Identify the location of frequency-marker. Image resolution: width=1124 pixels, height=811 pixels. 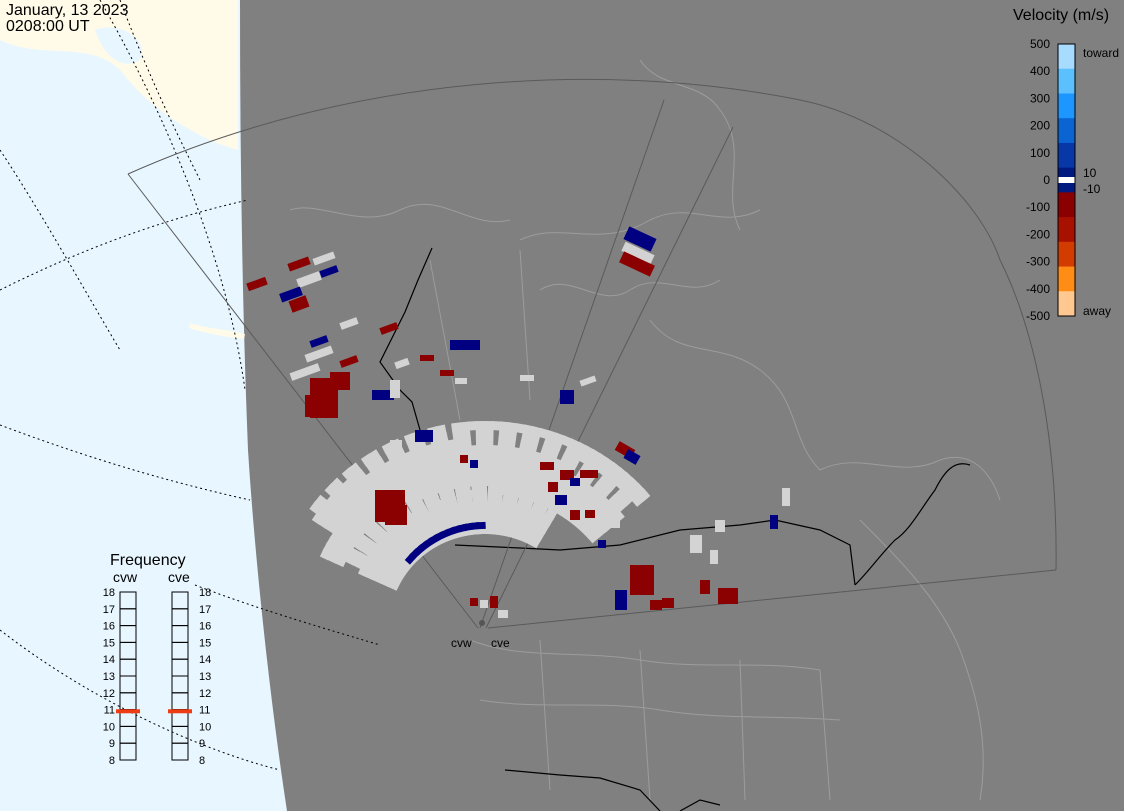
(180, 711).